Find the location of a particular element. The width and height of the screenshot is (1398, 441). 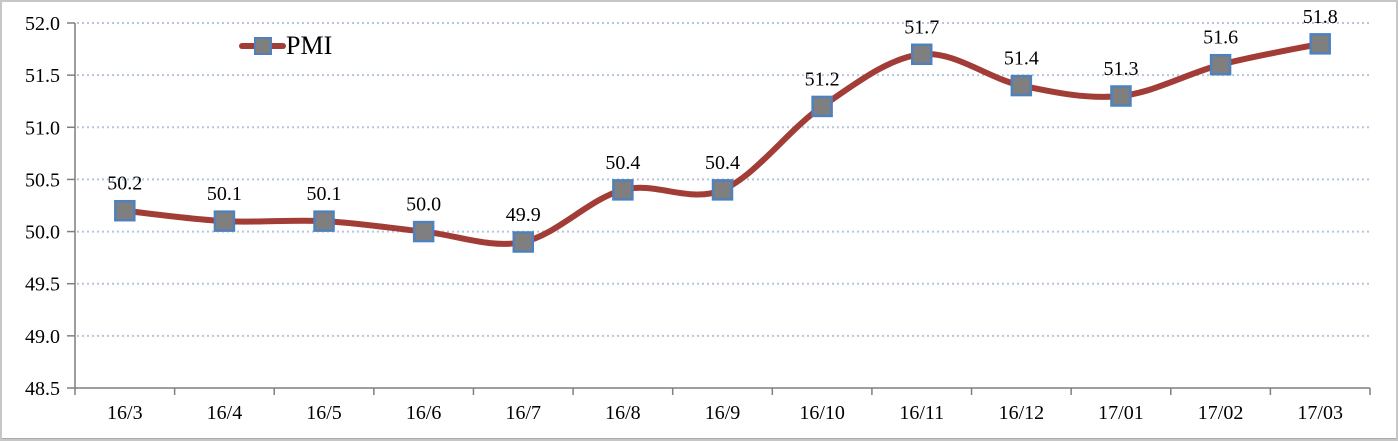

x-tick-label: 17/01 is located at coordinates (1121, 413).